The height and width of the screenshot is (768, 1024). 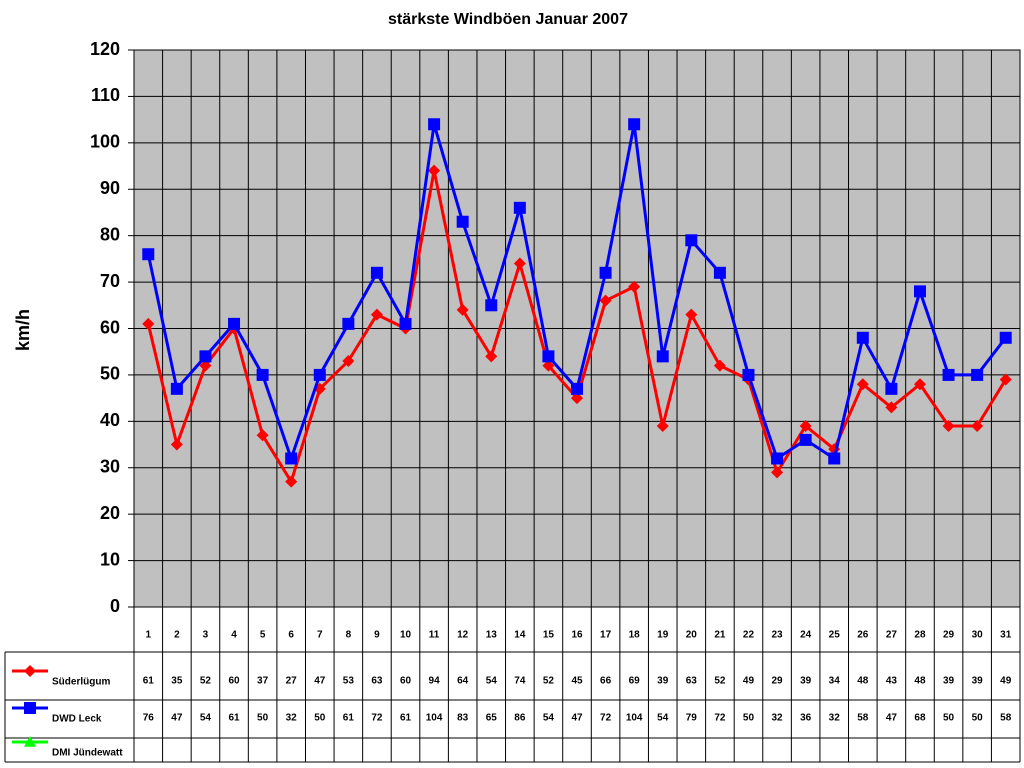 I want to click on x-tick-label: 21, so click(x=720, y=635).